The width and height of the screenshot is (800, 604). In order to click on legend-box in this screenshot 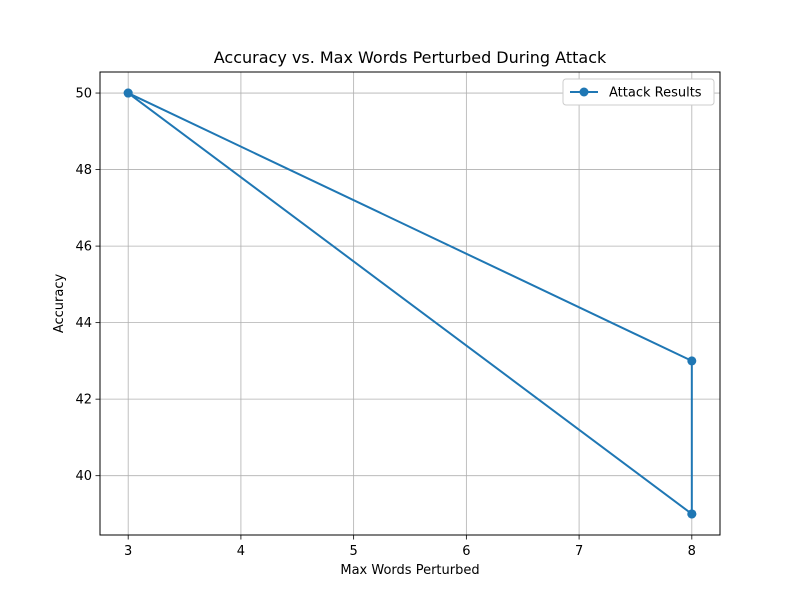, I will do `click(638, 92)`.